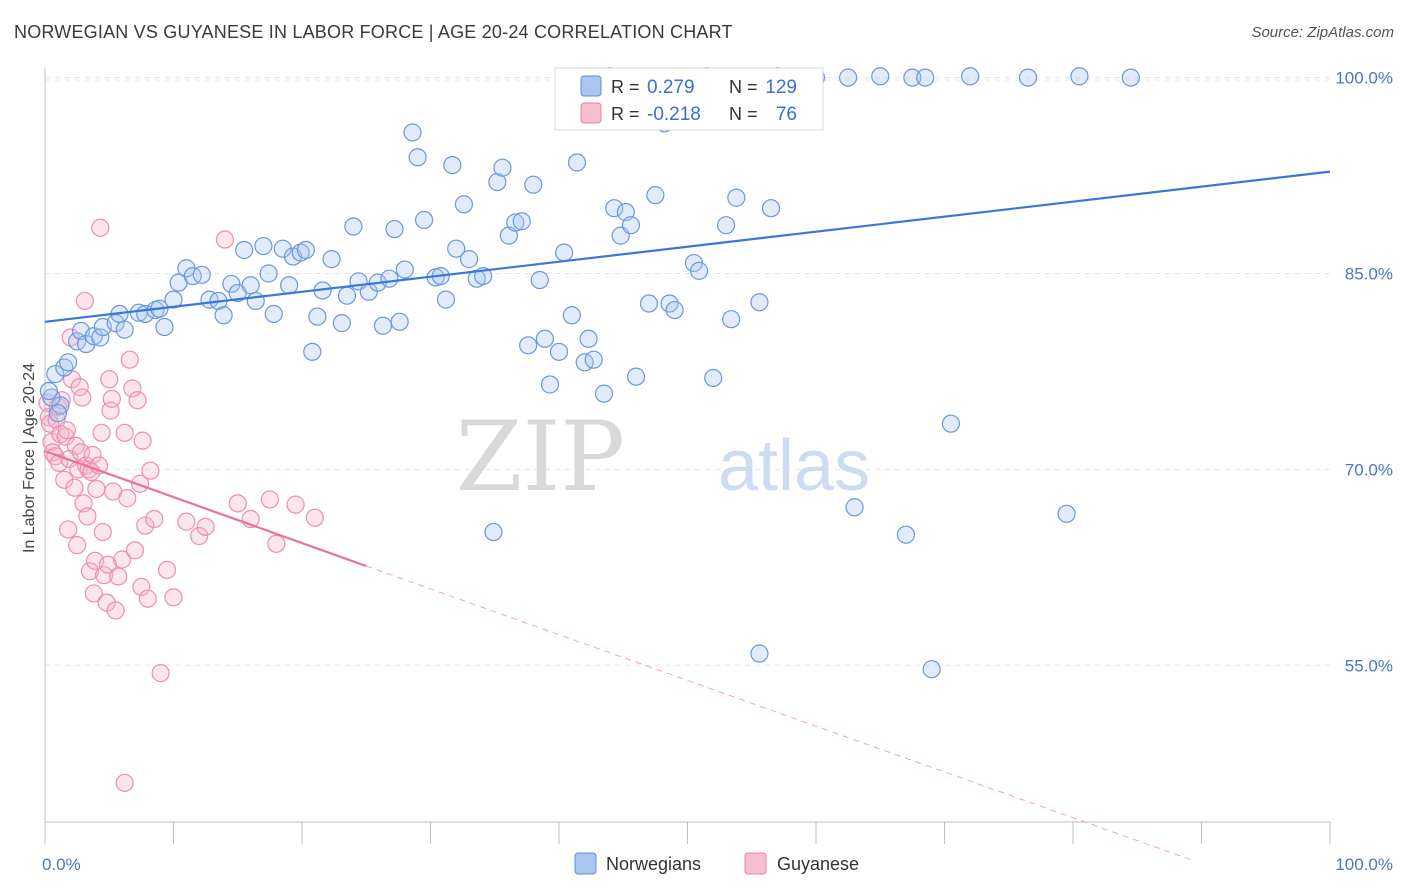 The width and height of the screenshot is (1406, 892). What do you see at coordinates (591, 86) in the screenshot?
I see `legend-swatch-norwegians` at bounding box center [591, 86].